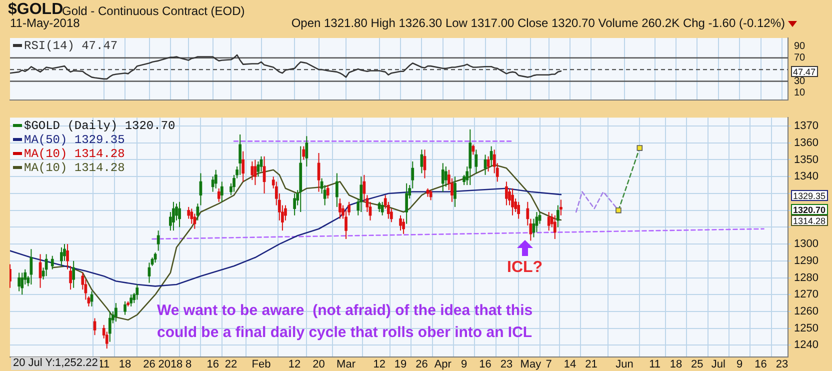 The image size is (832, 371). Describe the element at coordinates (806, 160) in the screenshot. I see `y-tick-label: 1350` at that location.